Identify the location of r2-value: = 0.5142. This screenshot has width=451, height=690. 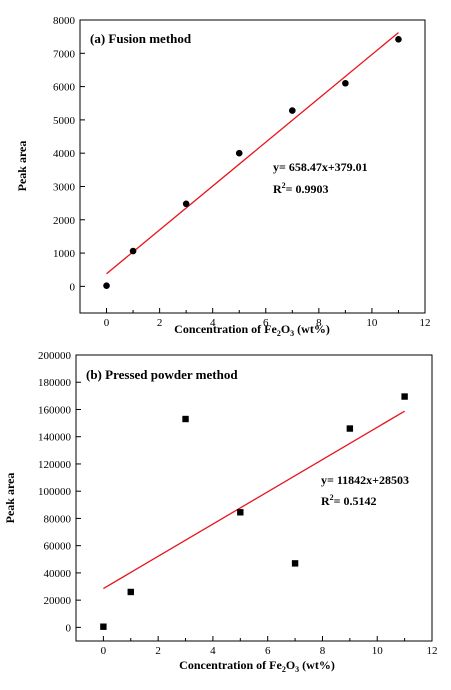
(355, 501).